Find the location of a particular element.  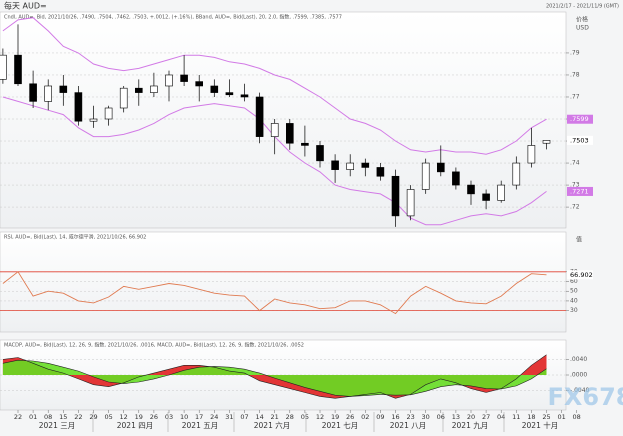

x-tick-label: 21 is located at coordinates (275, 417).